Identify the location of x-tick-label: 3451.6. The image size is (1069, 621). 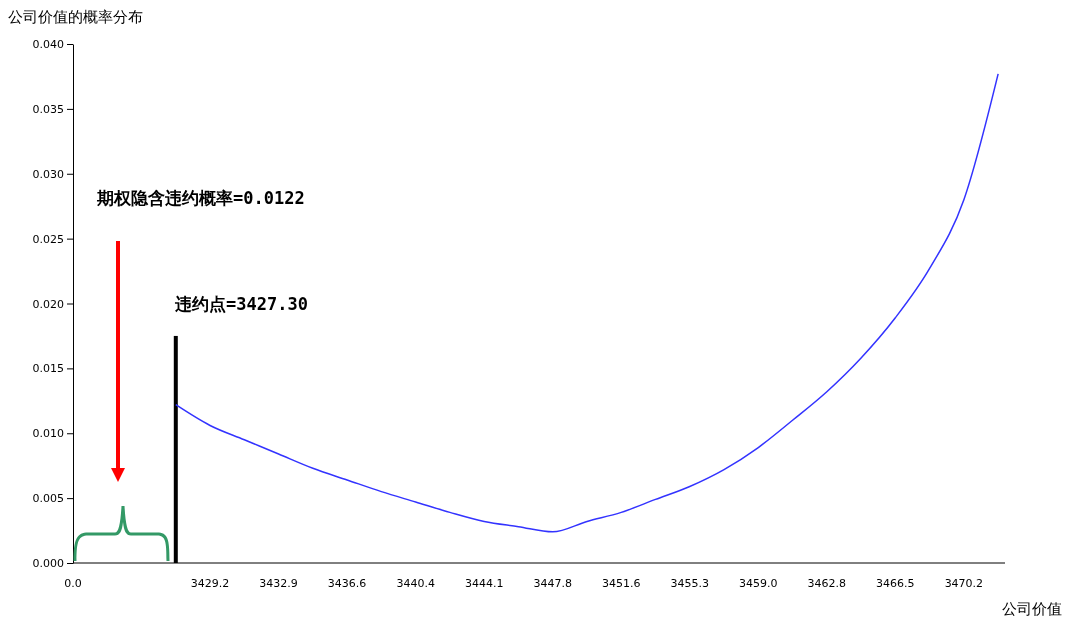
(621, 583).